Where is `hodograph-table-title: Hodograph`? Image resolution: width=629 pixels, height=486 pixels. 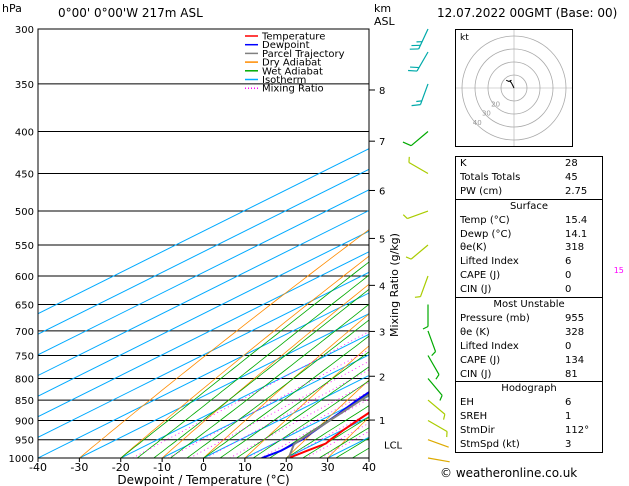 hodograph-table-title: Hodograph is located at coordinates (529, 389).